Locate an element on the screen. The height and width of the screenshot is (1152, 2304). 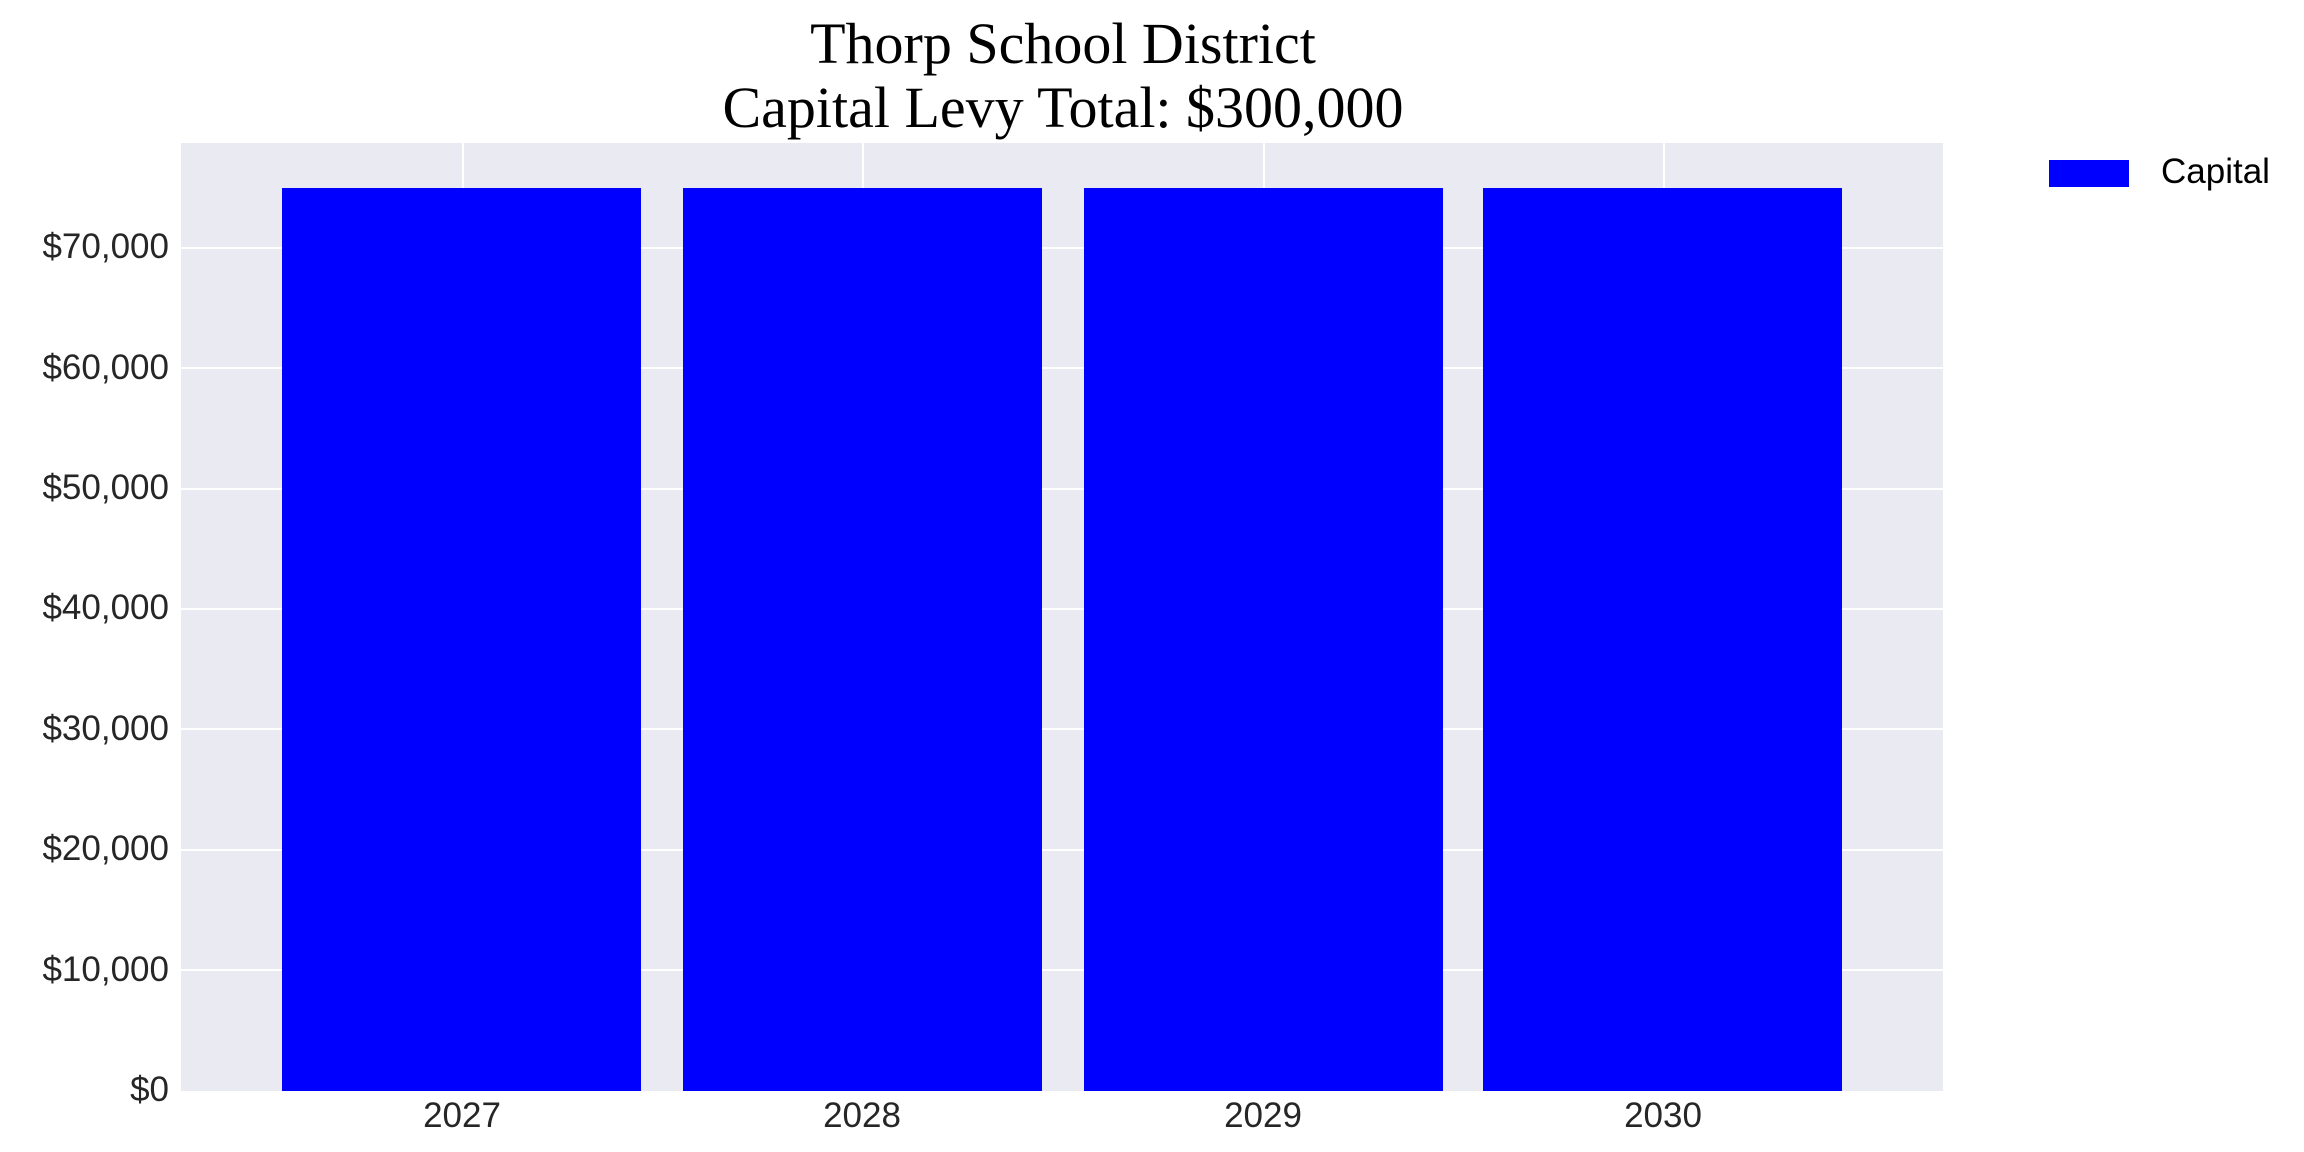
y-tick-label: $70,000 is located at coordinates (105, 246).